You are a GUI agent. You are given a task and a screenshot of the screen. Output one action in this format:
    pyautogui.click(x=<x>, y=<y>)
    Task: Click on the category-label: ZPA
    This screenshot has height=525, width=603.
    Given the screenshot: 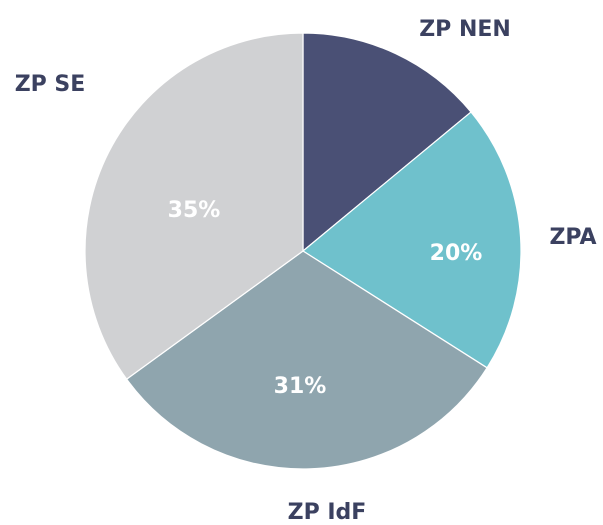 What is the action you would take?
    pyautogui.click(x=572, y=237)
    